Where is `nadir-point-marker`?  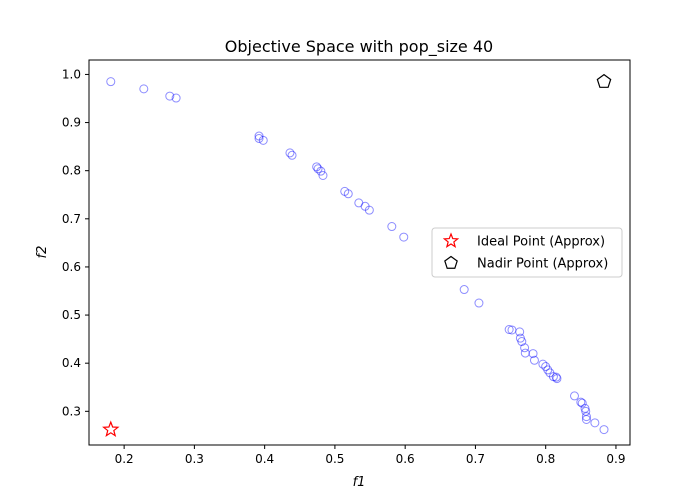
nadir-point-marker is located at coordinates (604, 80).